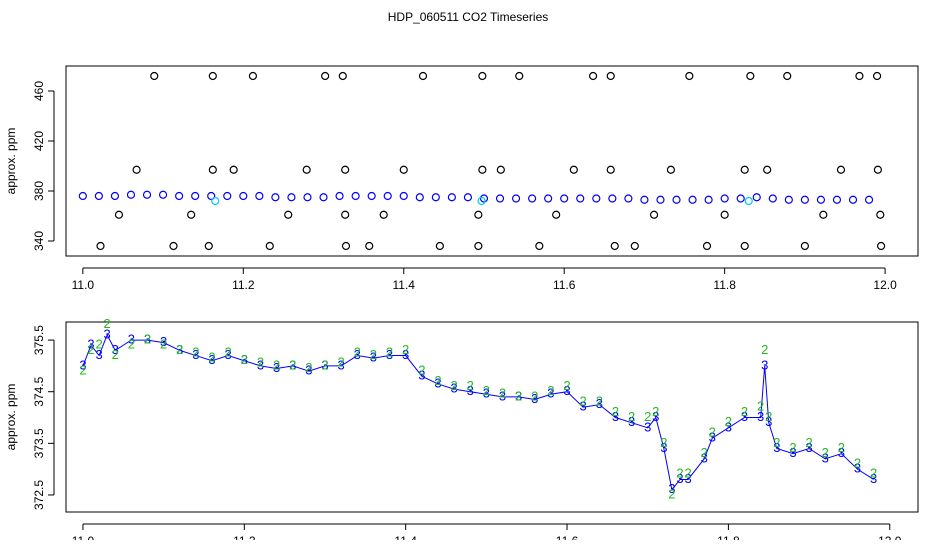 Image resolution: width=936 pixels, height=545 pixels. What do you see at coordinates (564, 285) in the screenshot?
I see `x-tick-label: 11.6` at bounding box center [564, 285].